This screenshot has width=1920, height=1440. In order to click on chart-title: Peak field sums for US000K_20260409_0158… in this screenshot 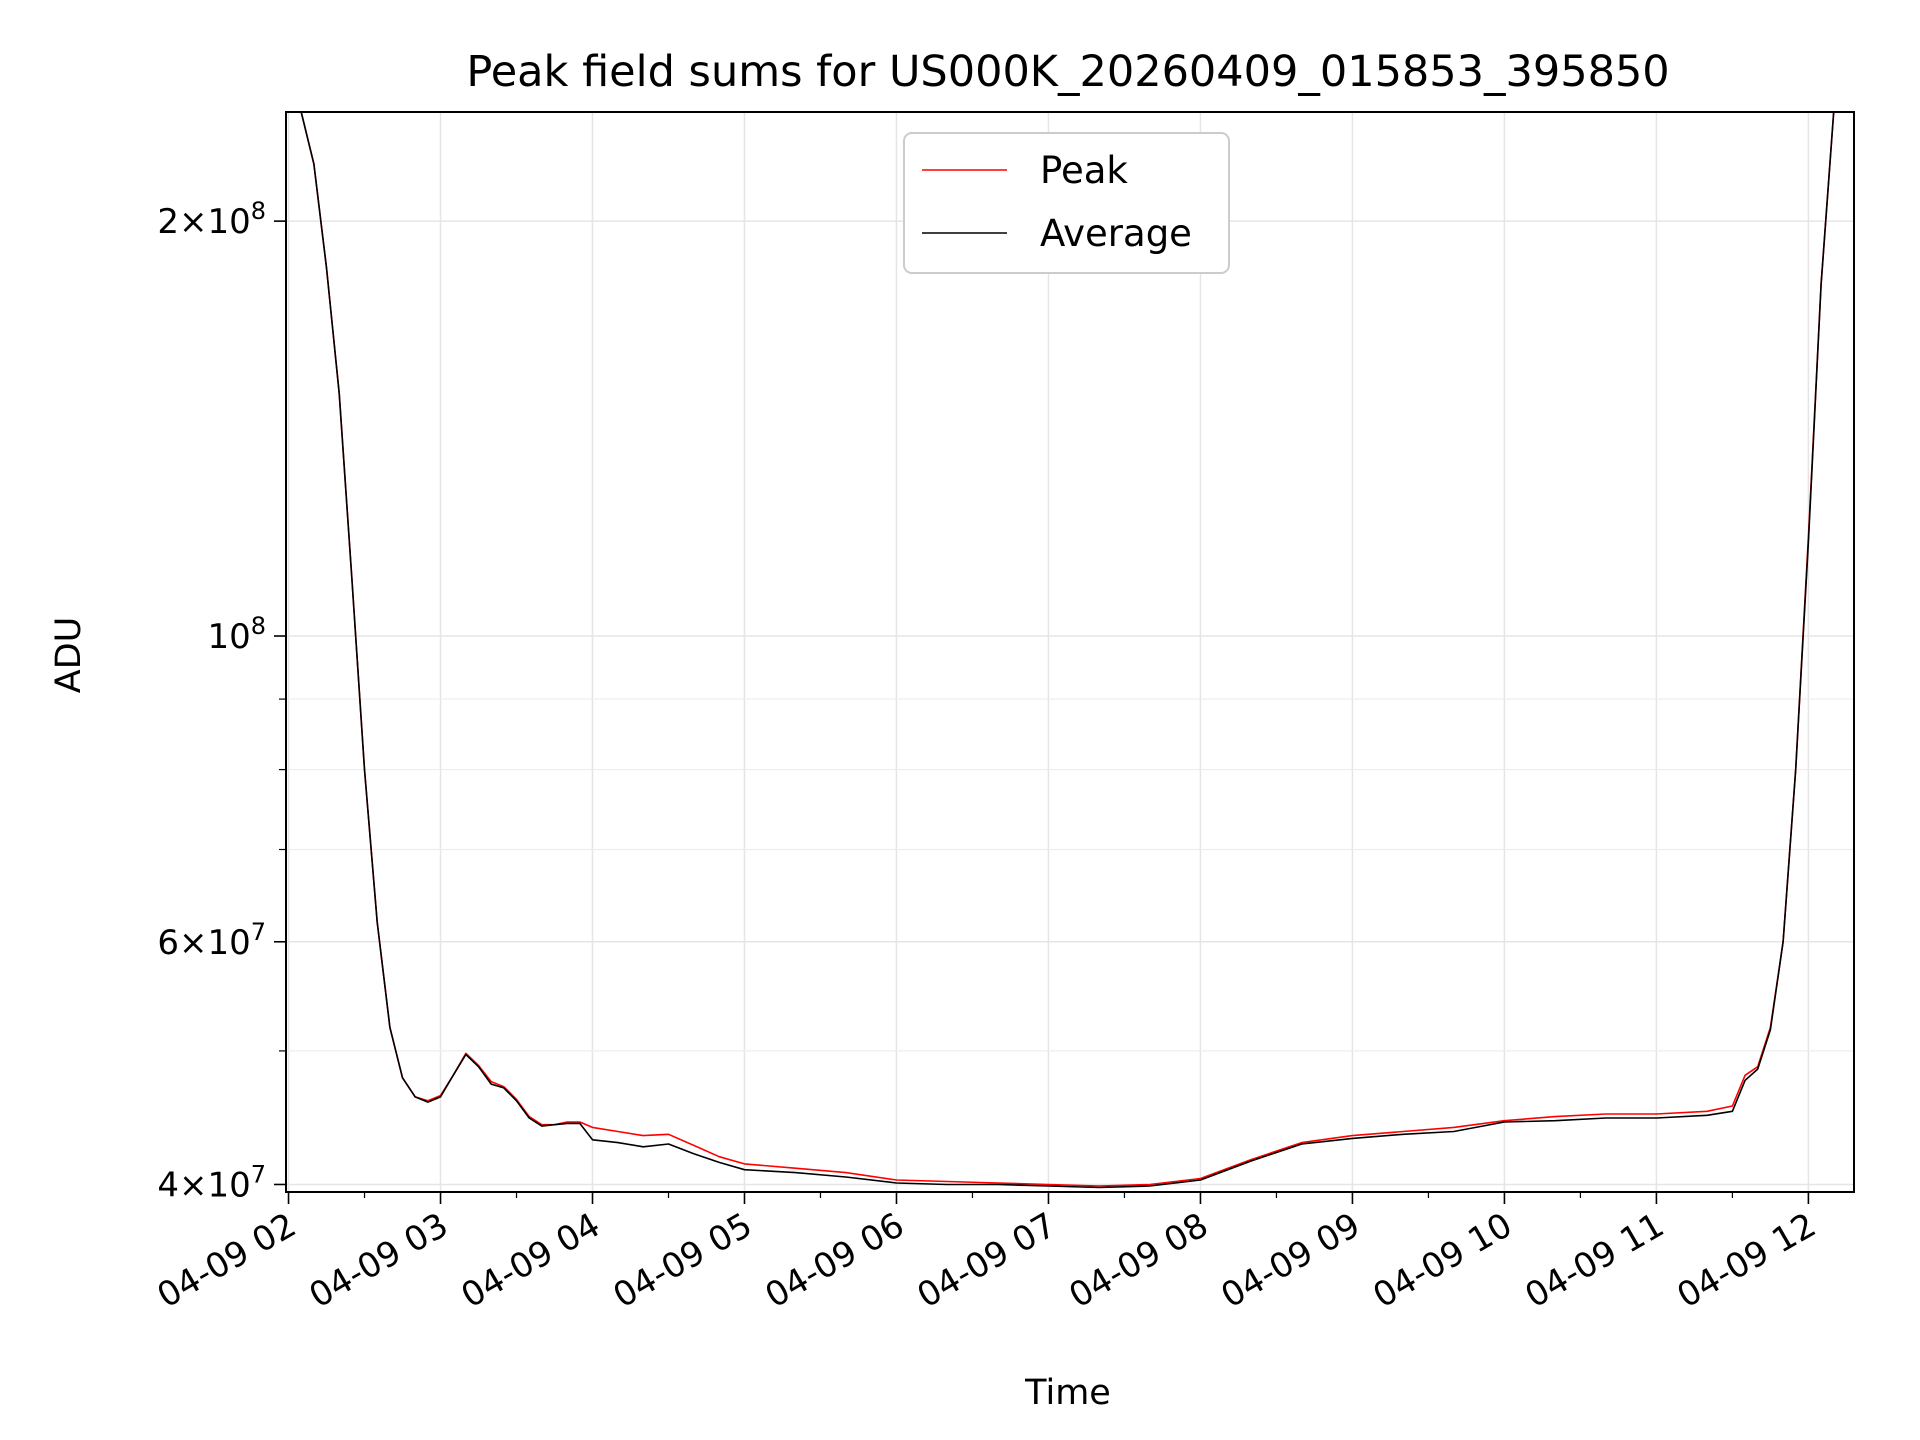, I will do `click(1067, 72)`.